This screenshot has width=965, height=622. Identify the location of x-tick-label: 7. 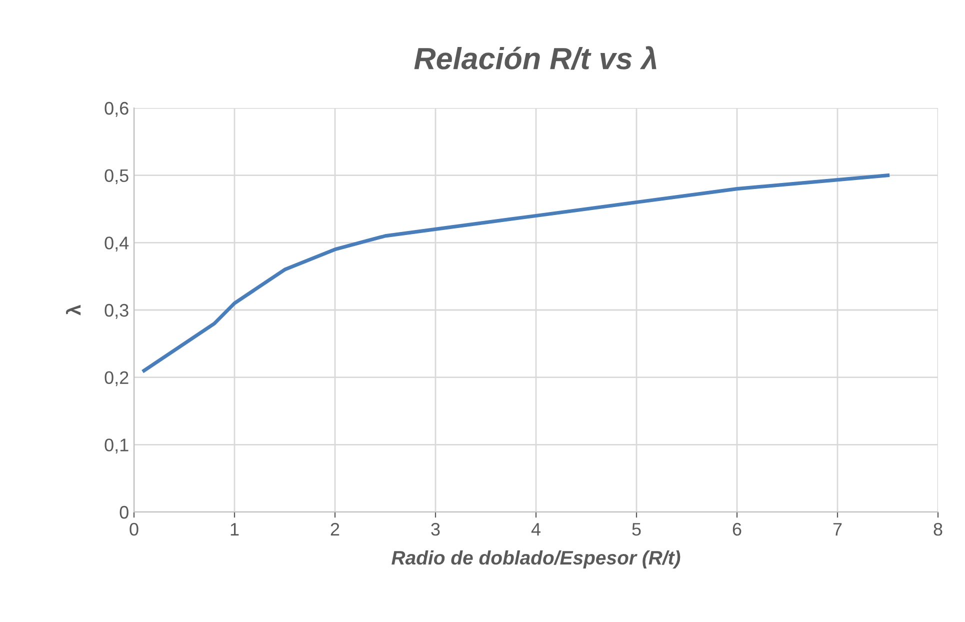
(837, 529).